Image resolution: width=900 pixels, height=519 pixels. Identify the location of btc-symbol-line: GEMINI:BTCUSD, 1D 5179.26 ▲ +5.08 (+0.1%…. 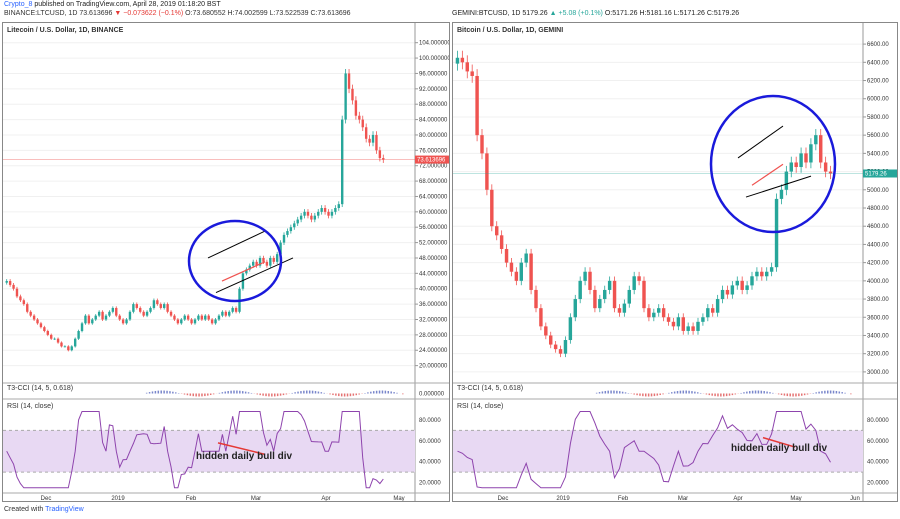
(595, 13).